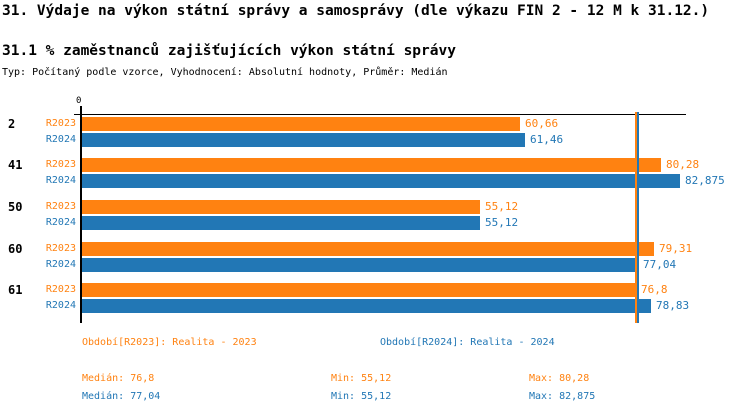  Describe the element at coordinates (15, 207) in the screenshot. I see `category-label: 50` at that location.